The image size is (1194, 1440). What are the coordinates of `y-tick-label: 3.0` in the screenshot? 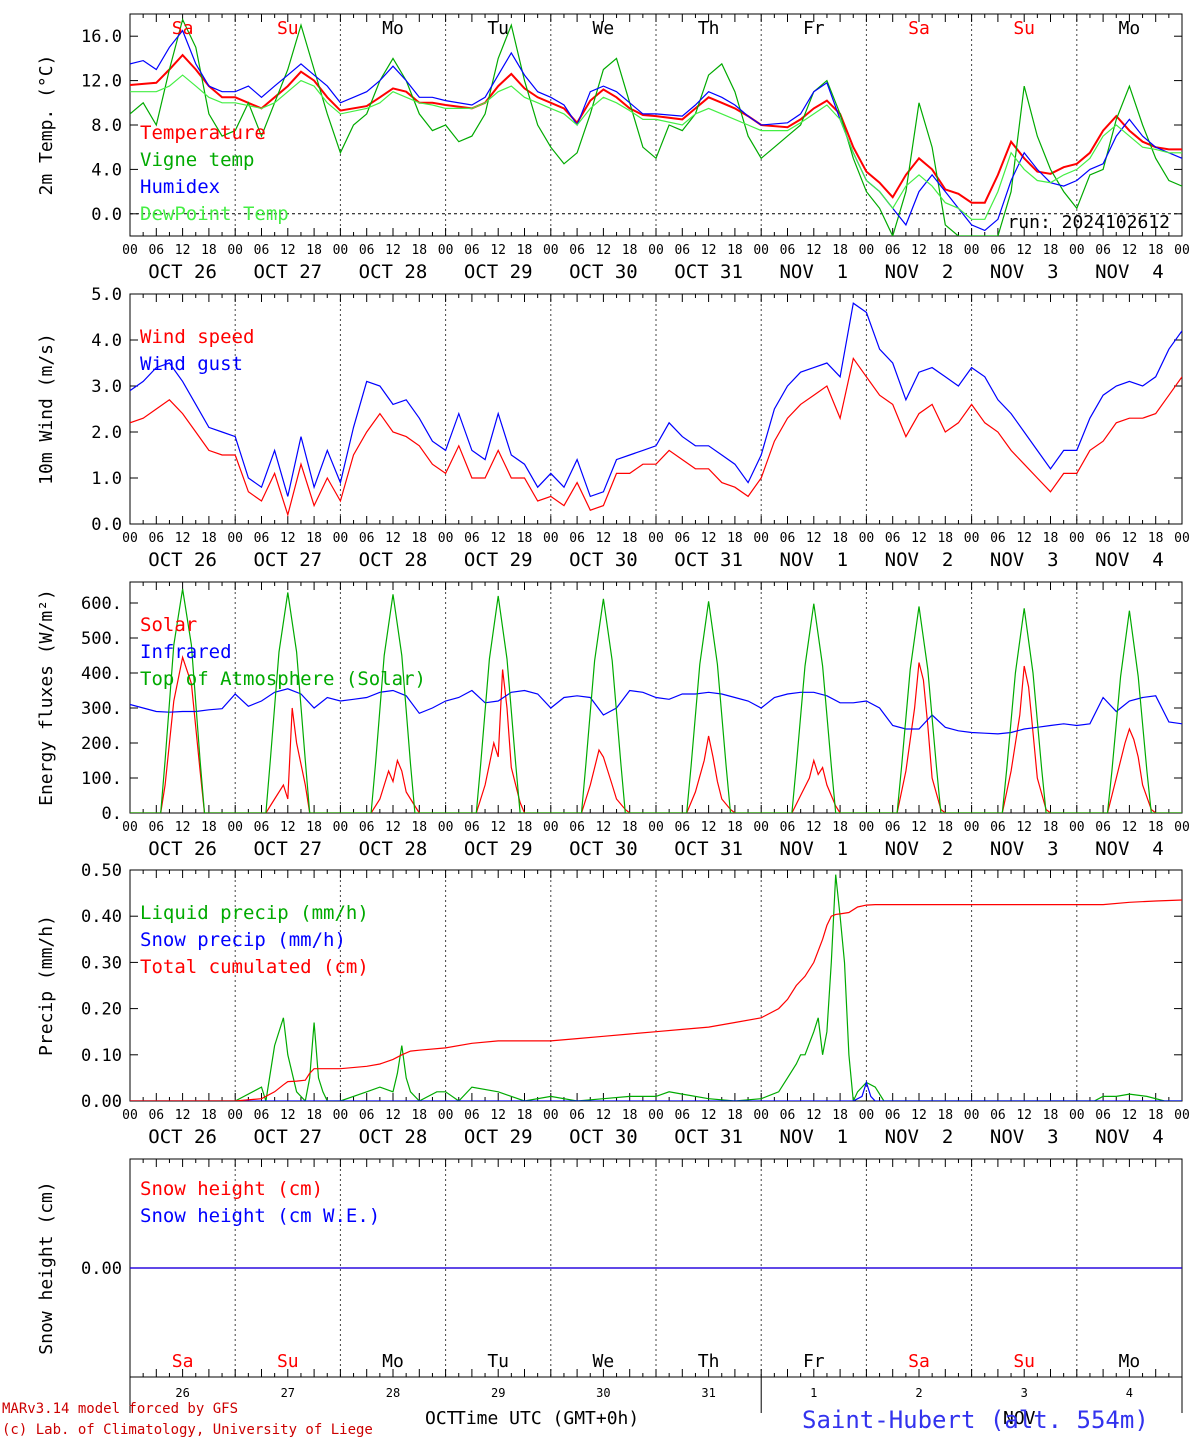 It's located at (106, 387).